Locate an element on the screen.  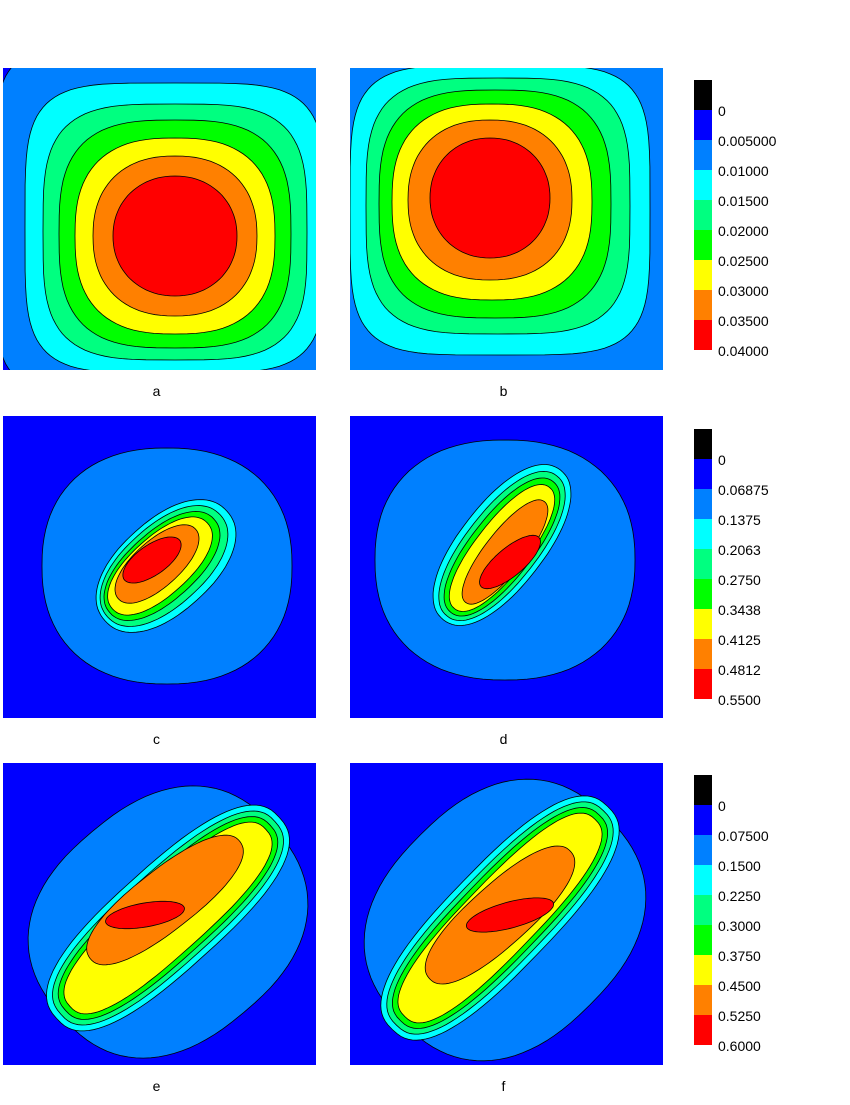
colorbar-label: 0.01000 is located at coordinates (743, 171).